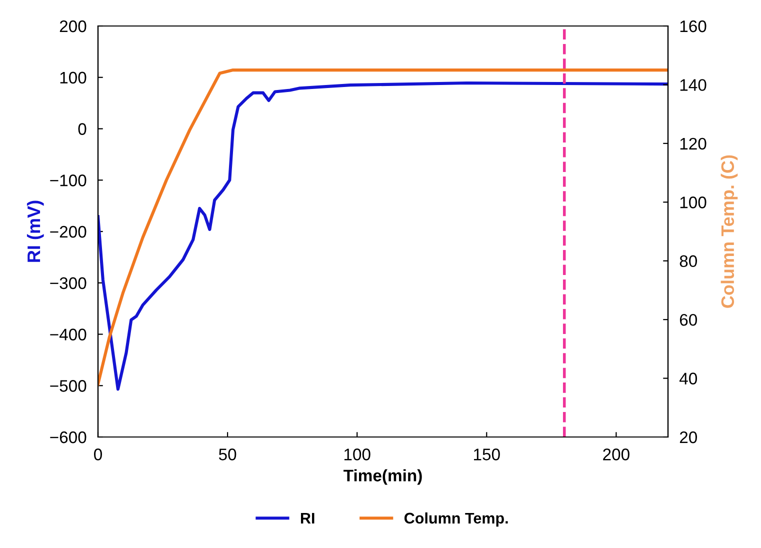  I want to click on legend-label: RI, so click(307, 518).